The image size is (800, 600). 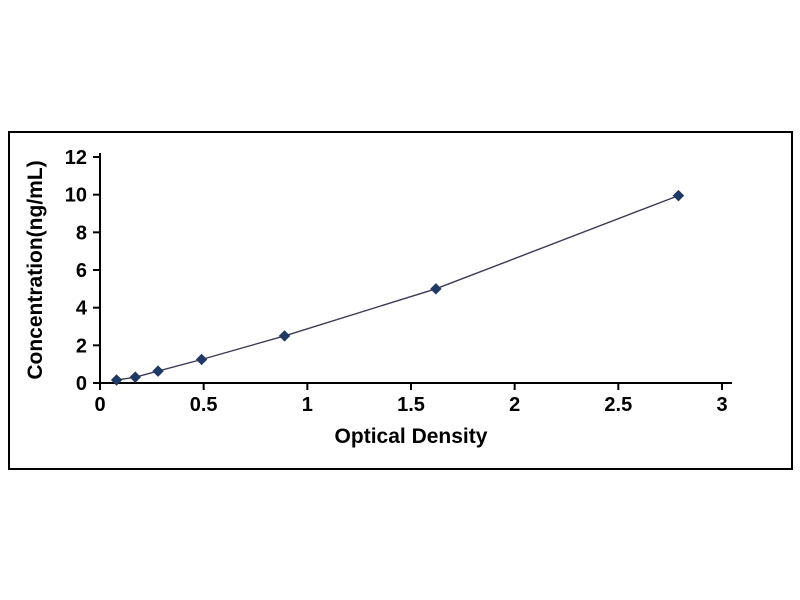 What do you see at coordinates (307, 405) in the screenshot?
I see `x-tick-label: 1` at bounding box center [307, 405].